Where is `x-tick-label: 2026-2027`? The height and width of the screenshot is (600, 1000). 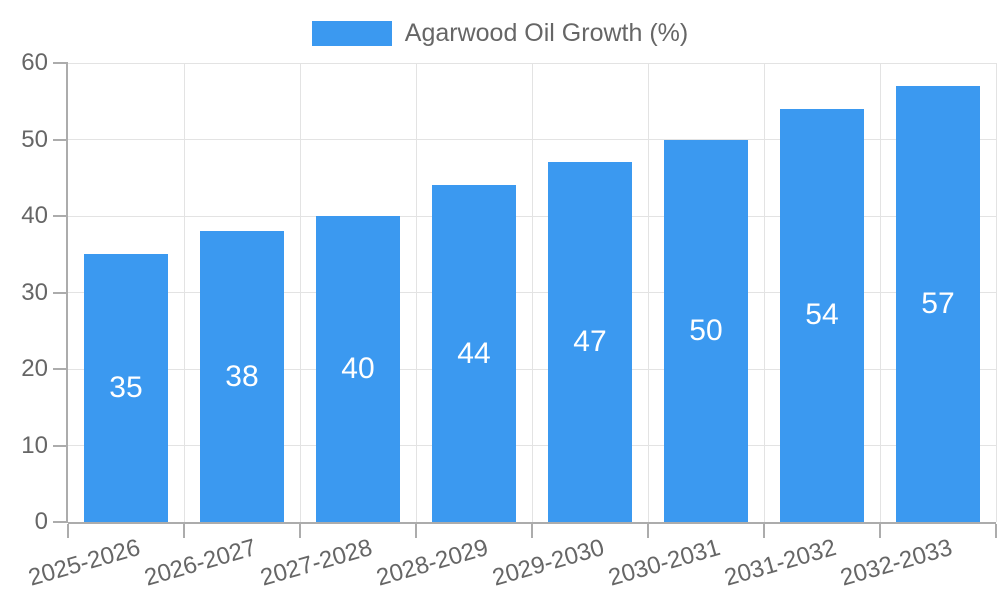 x-tick-label: 2026-2027 is located at coordinates (200, 563).